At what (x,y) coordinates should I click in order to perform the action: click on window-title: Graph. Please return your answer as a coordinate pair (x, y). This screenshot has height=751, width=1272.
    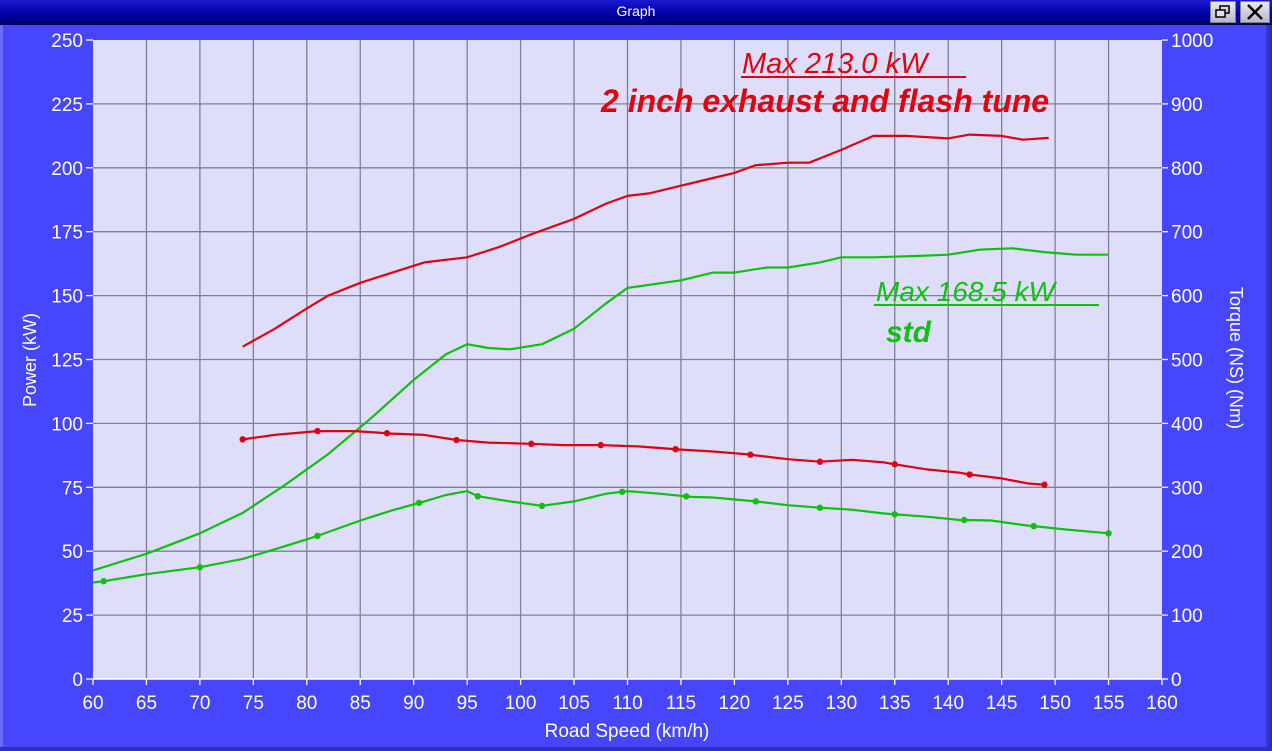
    Looking at the image, I should click on (636, 11).